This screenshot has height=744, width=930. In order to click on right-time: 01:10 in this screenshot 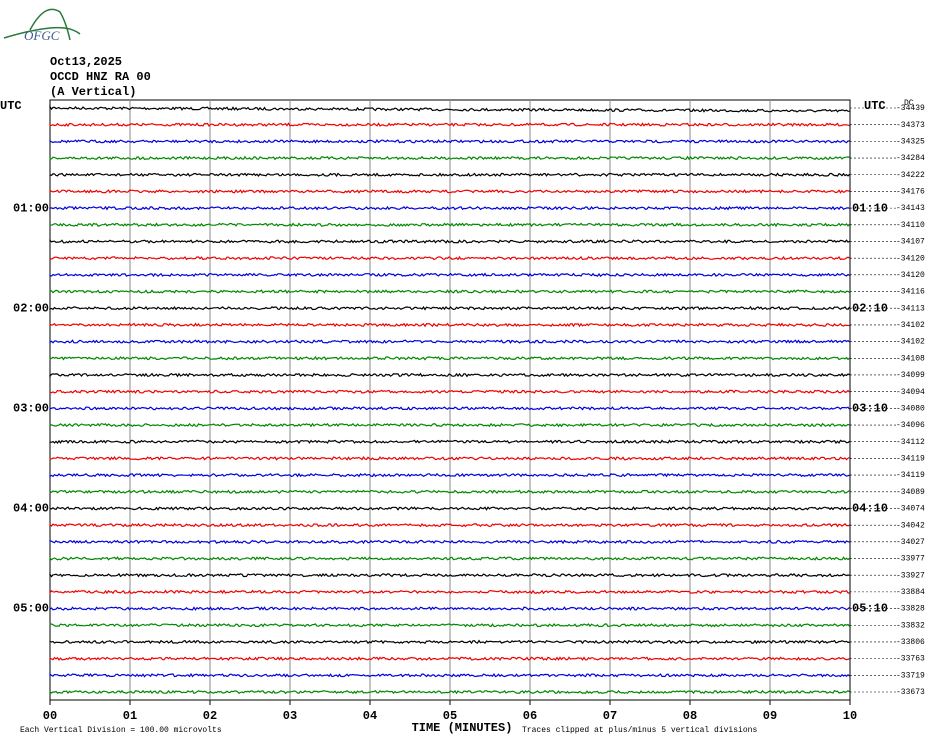, I will do `click(870, 208)`.